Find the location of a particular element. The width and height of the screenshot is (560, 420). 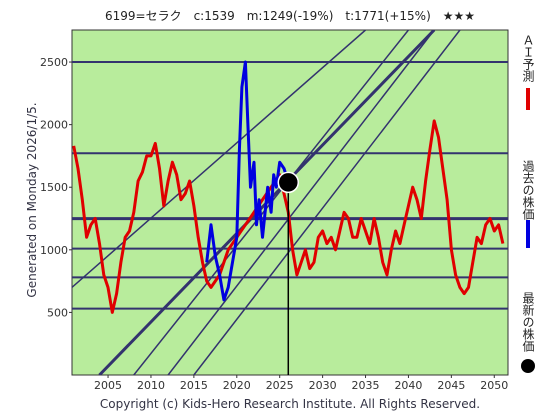

legend-label: ＡＩ予測 is located at coordinates (528, 58).